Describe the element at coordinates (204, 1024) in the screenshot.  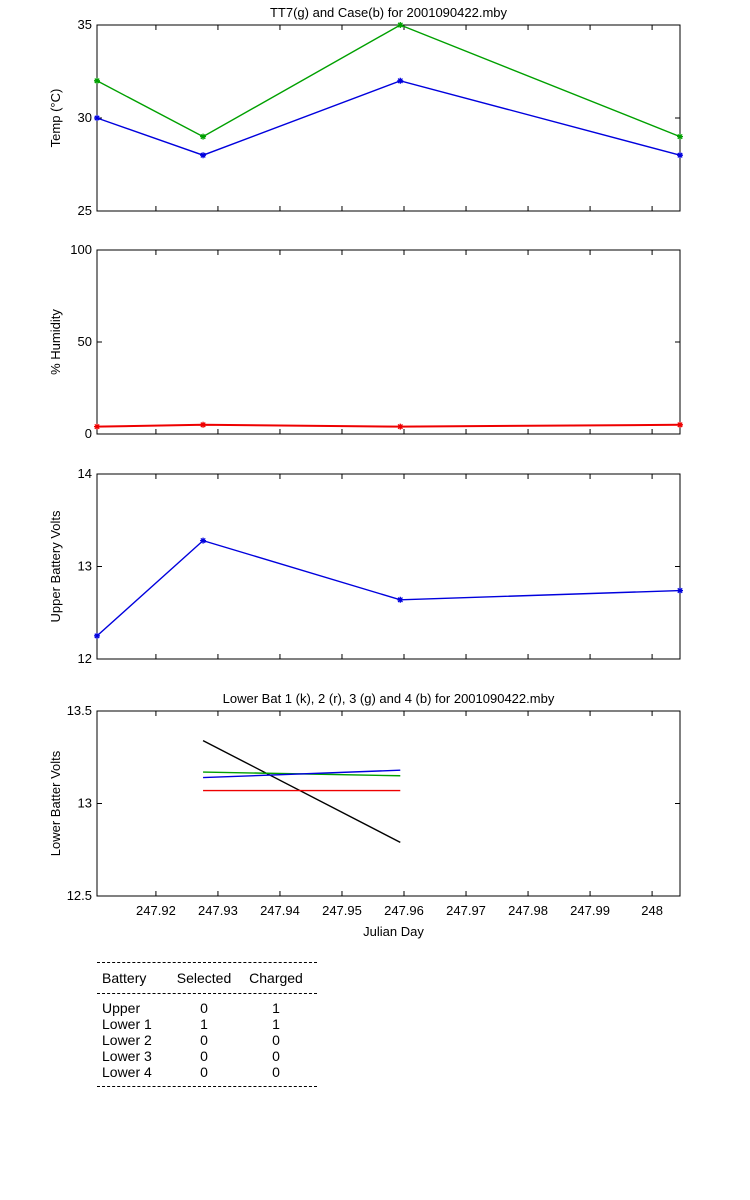
I see `row-selected-value: 1` at that location.